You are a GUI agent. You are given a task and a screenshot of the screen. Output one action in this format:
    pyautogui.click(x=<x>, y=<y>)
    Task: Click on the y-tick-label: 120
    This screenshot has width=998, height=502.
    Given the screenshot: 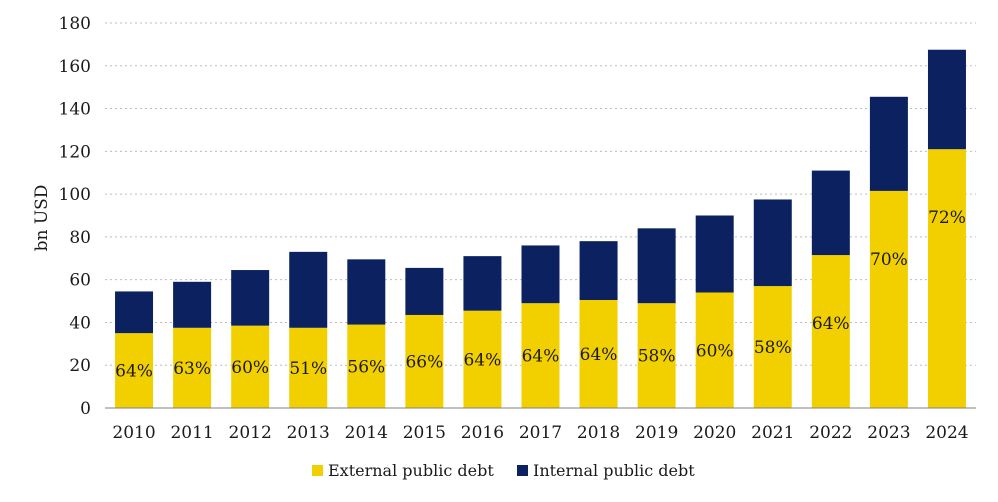 What is the action you would take?
    pyautogui.click(x=75, y=152)
    